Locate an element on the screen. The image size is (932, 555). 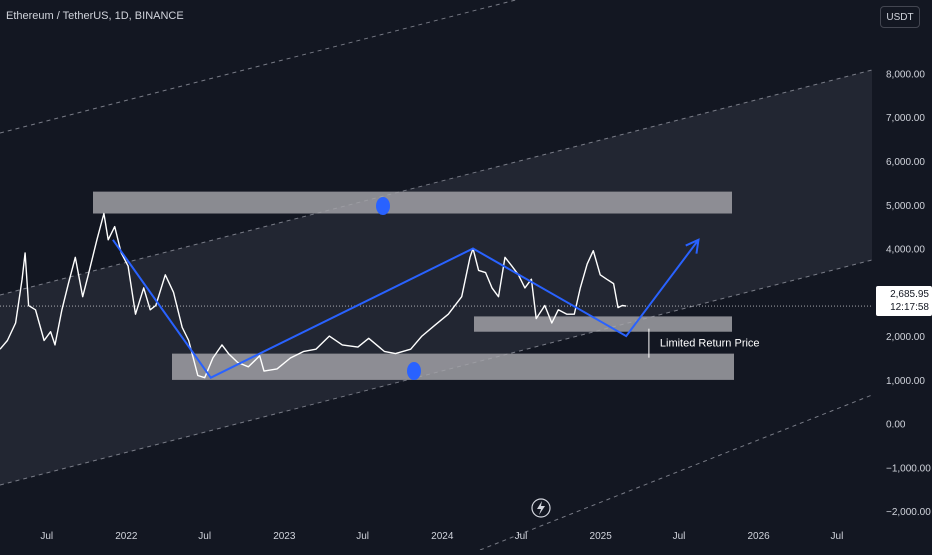
y-tick-label: 8,000.00 is located at coordinates (905, 74).